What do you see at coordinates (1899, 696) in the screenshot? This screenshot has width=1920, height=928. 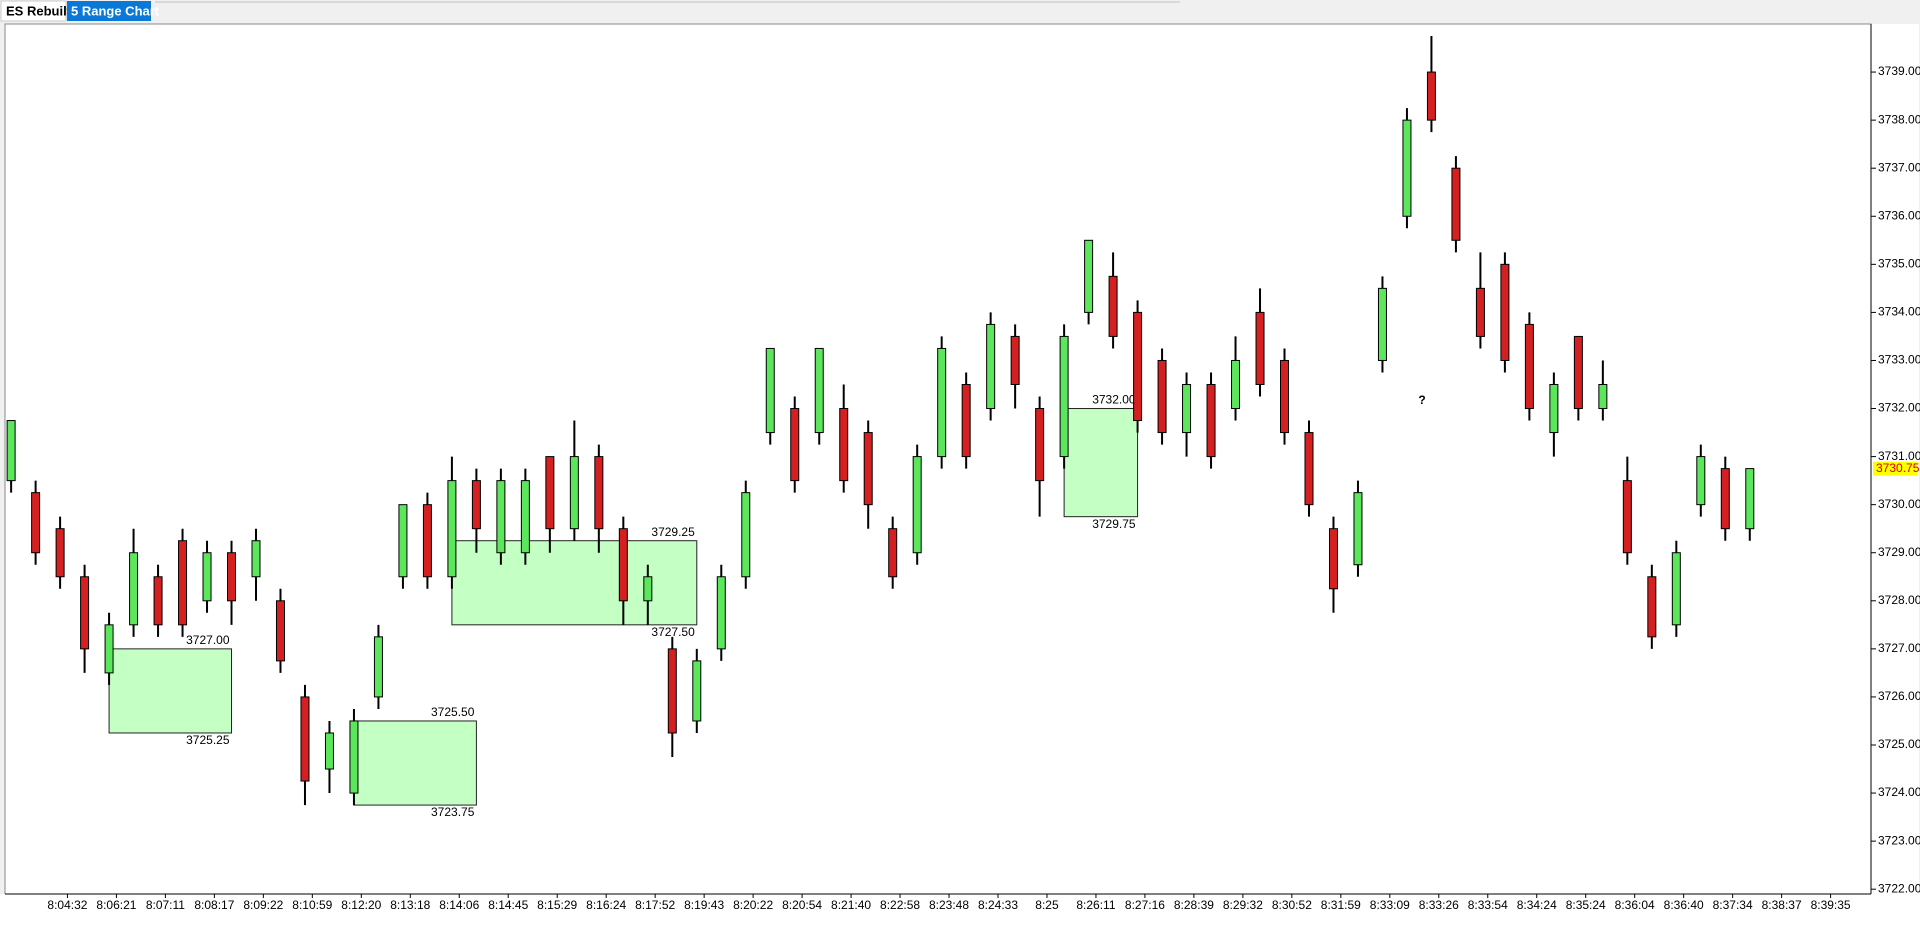 I see `y-tick-label: 3726.00` at bounding box center [1899, 696].